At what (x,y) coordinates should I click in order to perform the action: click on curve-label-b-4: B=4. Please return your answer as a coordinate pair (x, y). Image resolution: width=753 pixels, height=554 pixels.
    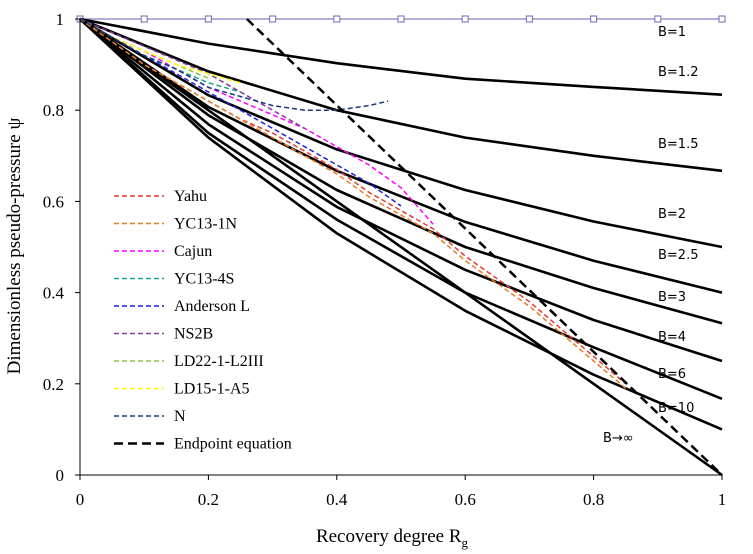
    Looking at the image, I should click on (672, 337).